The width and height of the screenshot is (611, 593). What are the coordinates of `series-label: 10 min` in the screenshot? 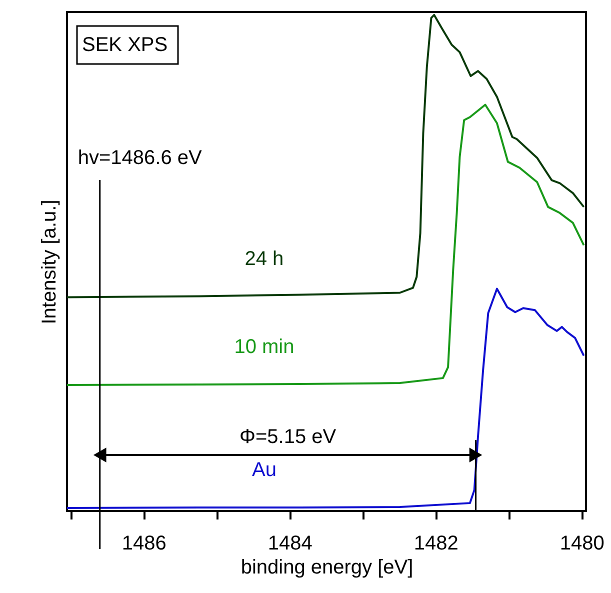 It's located at (264, 347).